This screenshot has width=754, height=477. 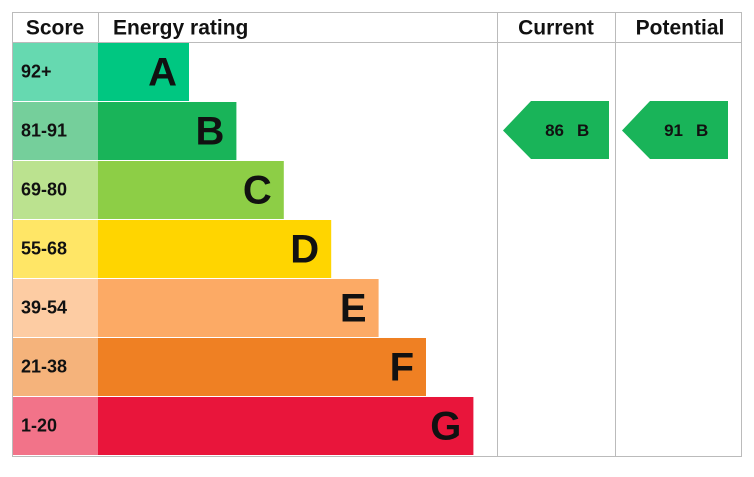 I want to click on current-score: 86, so click(x=554, y=130).